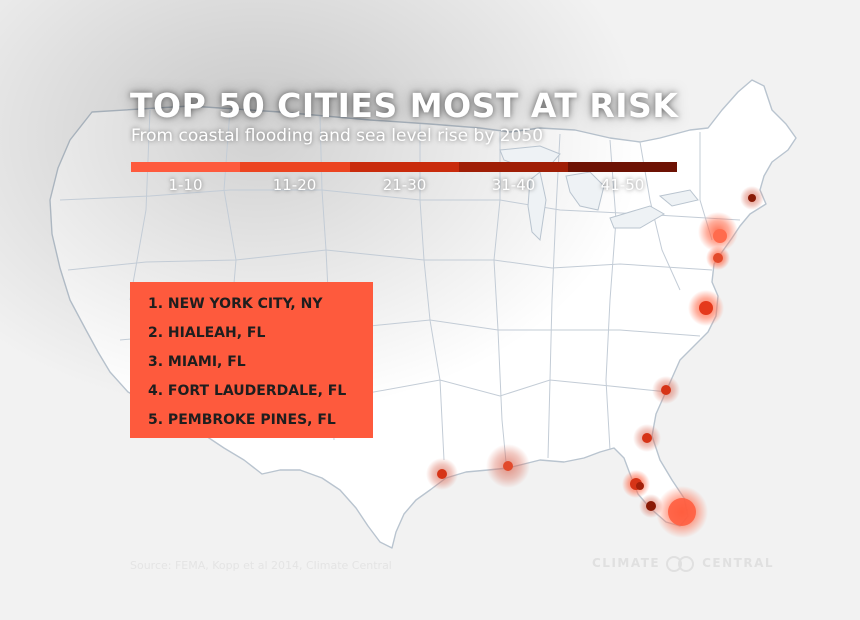 The height and width of the screenshot is (620, 860). I want to click on logo-text-left: CLIMATE, so click(626, 563).